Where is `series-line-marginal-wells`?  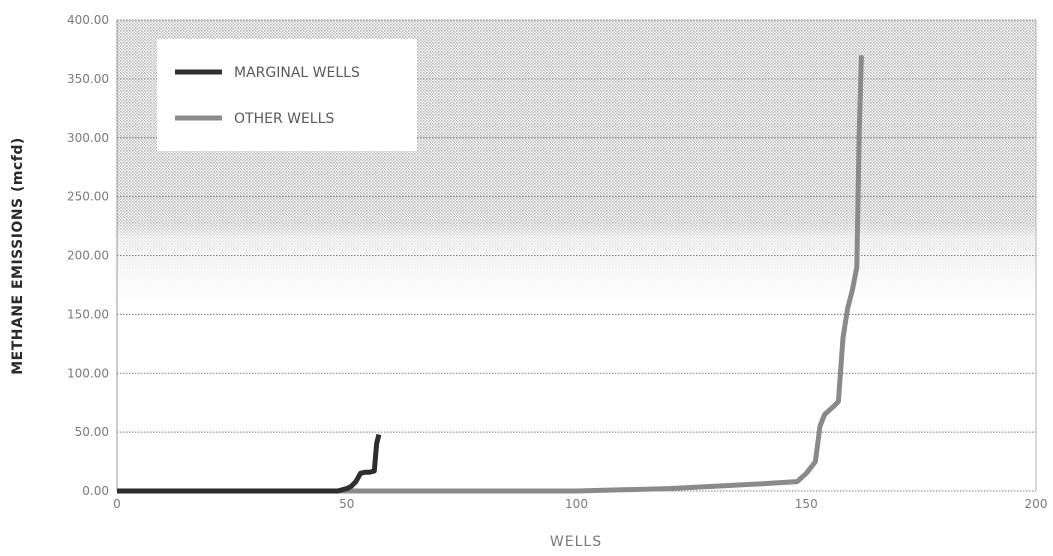 series-line-marginal-wells is located at coordinates (249, 463).